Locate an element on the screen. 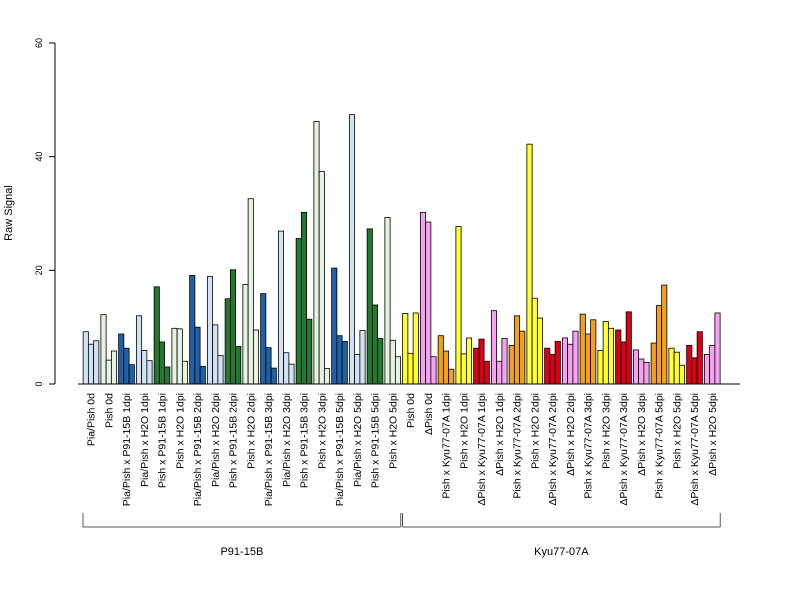 This screenshot has width=800, height=600. y-tick-label: 0 is located at coordinates (39, 383).